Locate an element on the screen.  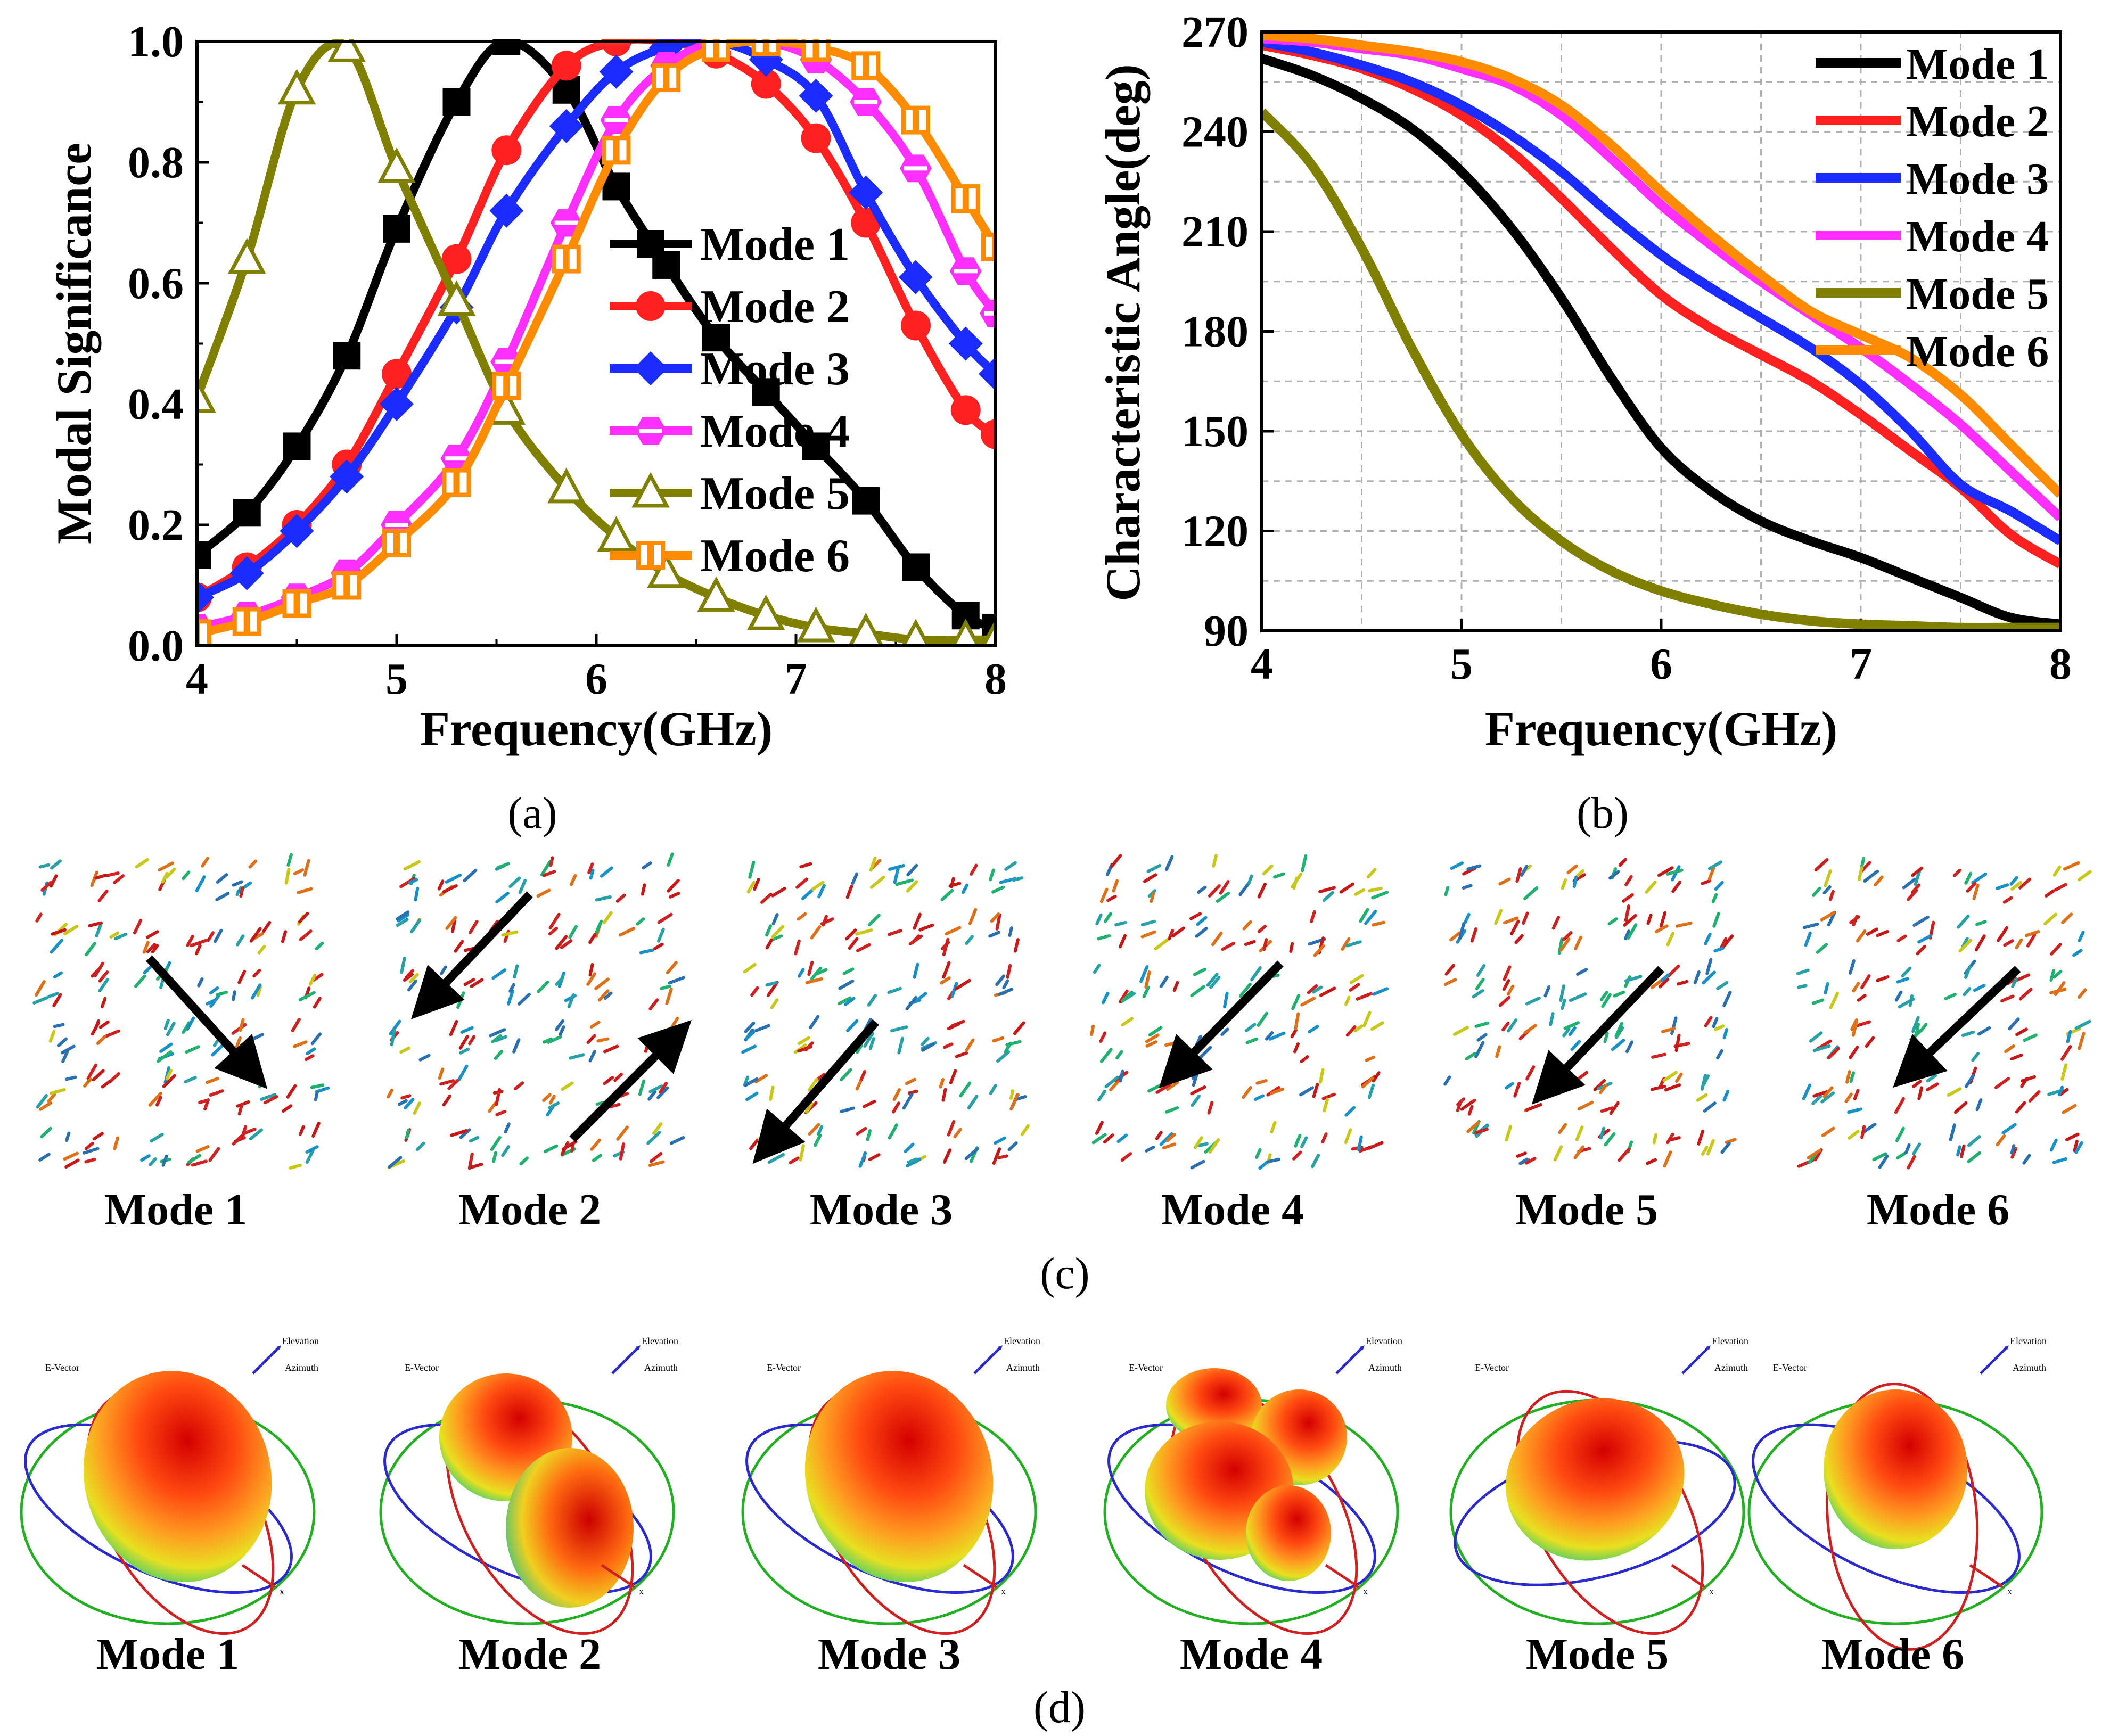
axis-label-elevation: Elevation is located at coordinates (1384, 1341).